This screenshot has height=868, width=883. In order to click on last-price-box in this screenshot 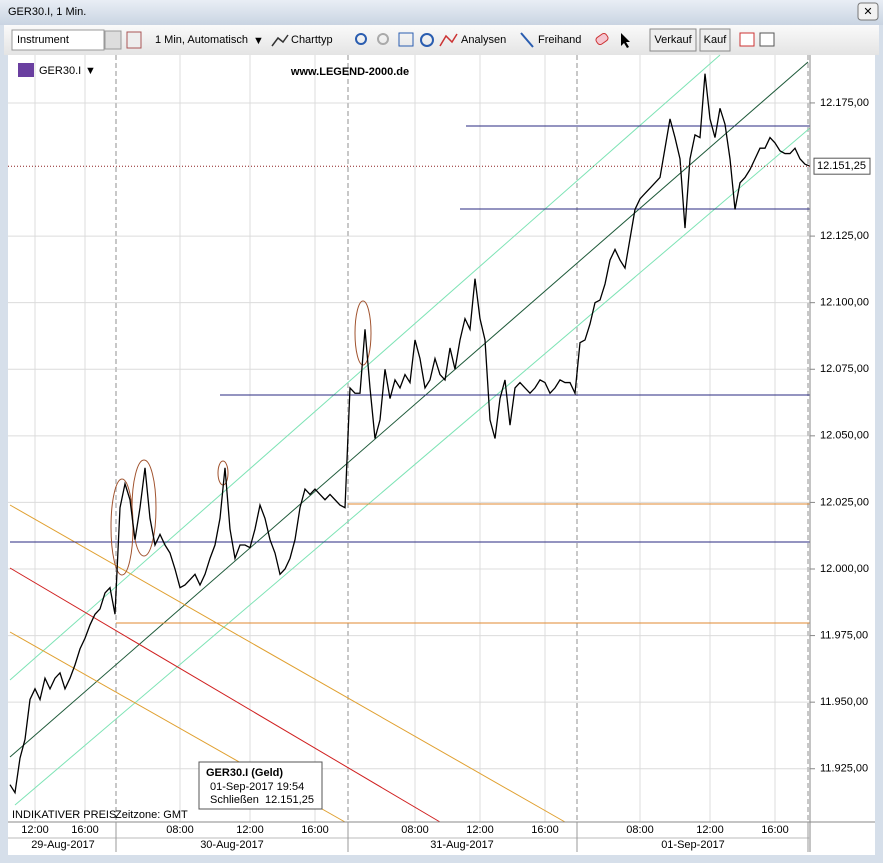, I will do `click(842, 166)`.